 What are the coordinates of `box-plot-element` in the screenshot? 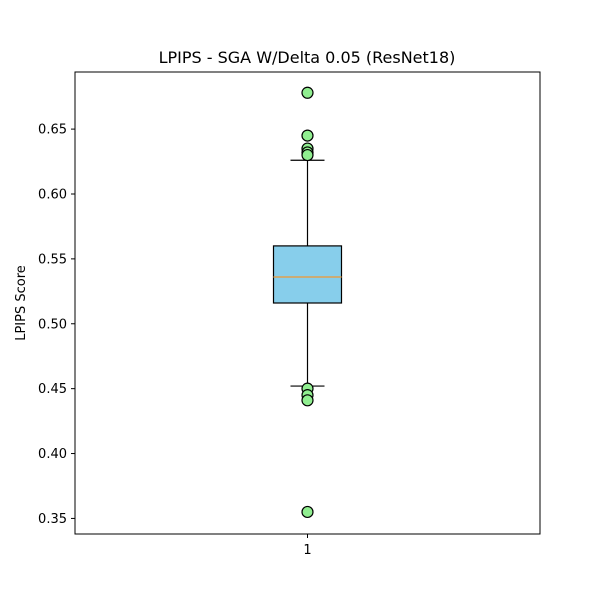 It's located at (307, 273).